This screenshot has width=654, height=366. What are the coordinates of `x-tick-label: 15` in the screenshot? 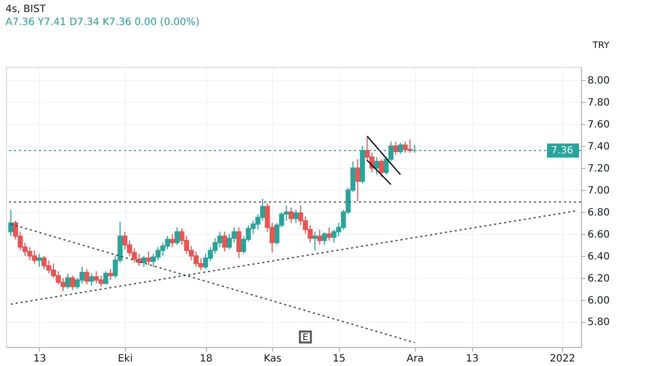 It's located at (339, 359).